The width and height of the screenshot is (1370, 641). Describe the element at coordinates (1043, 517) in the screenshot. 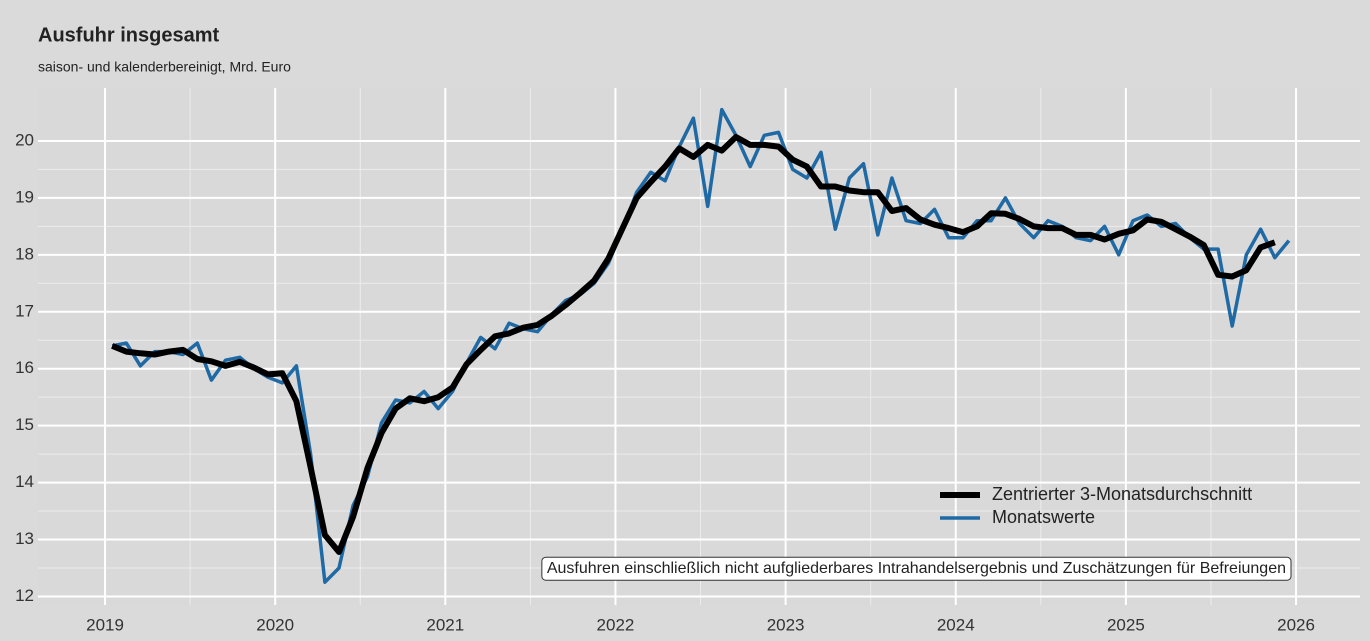

I see `legend-label: Monatswerte` at that location.